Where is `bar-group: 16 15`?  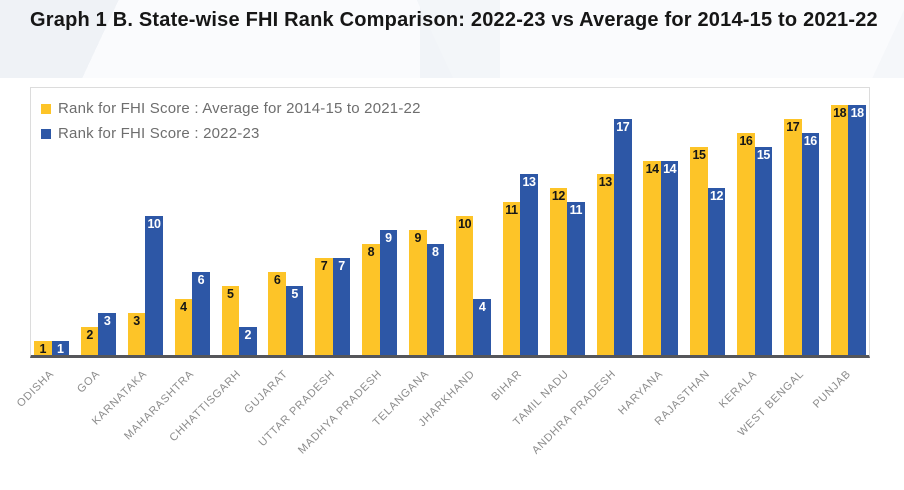
bar-group: 16 15 is located at coordinates (755, 243).